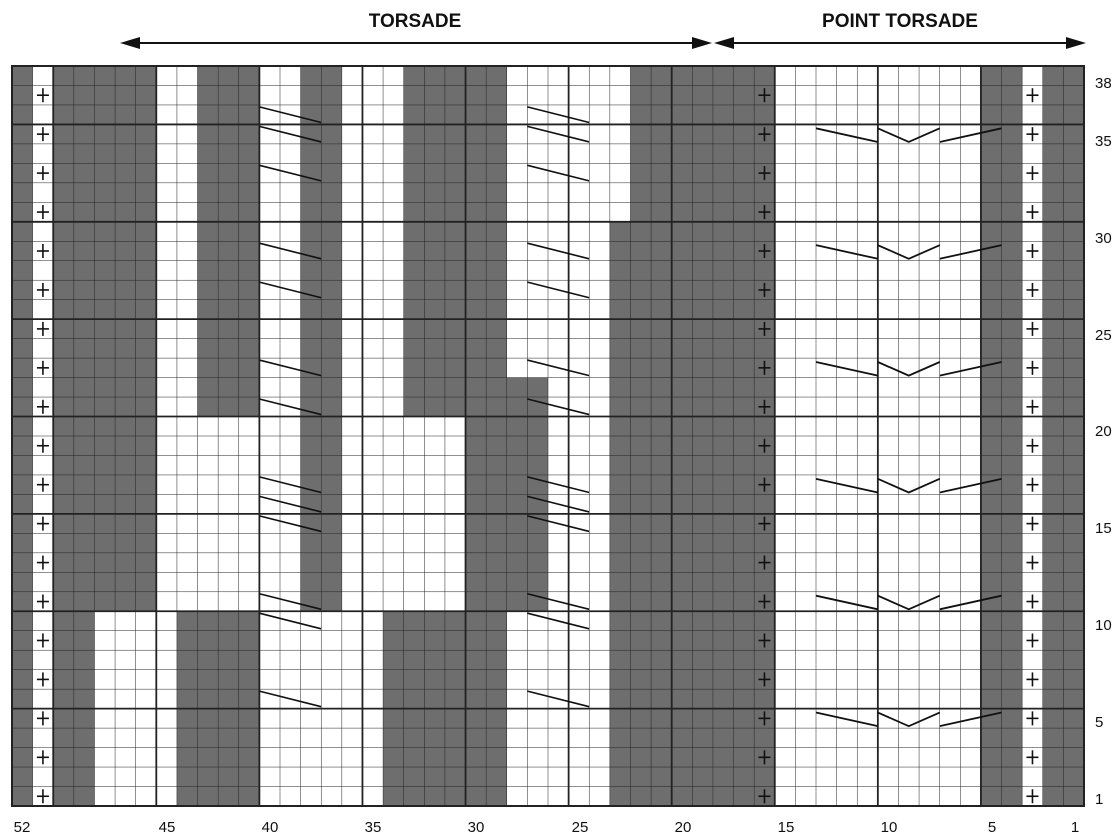 The height and width of the screenshot is (840, 1112). What do you see at coordinates (270, 827) in the screenshot?
I see `stitch-label-40: 40` at bounding box center [270, 827].